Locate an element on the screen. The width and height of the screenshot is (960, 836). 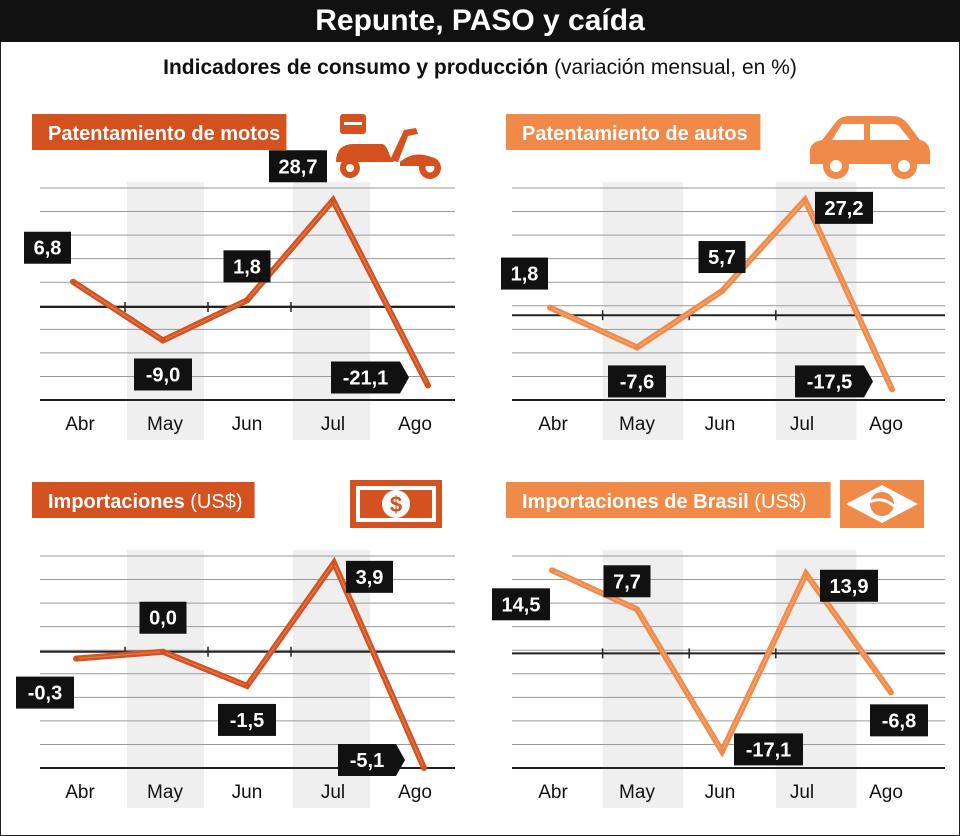
chart-title: Patentamiento de autos is located at coordinates (633, 132).